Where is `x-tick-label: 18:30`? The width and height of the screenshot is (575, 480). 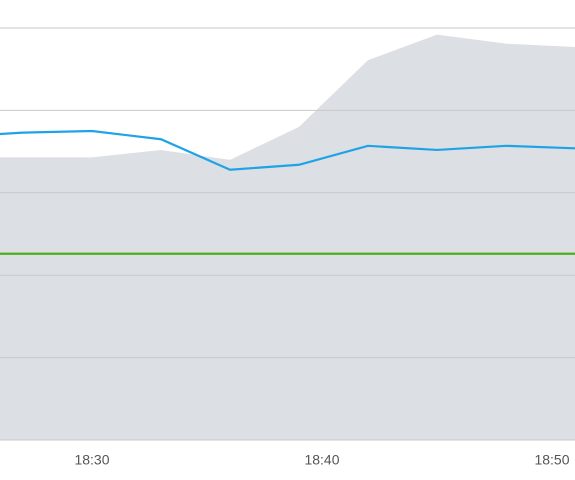 x-tick-label: 18:30 is located at coordinates (91, 460).